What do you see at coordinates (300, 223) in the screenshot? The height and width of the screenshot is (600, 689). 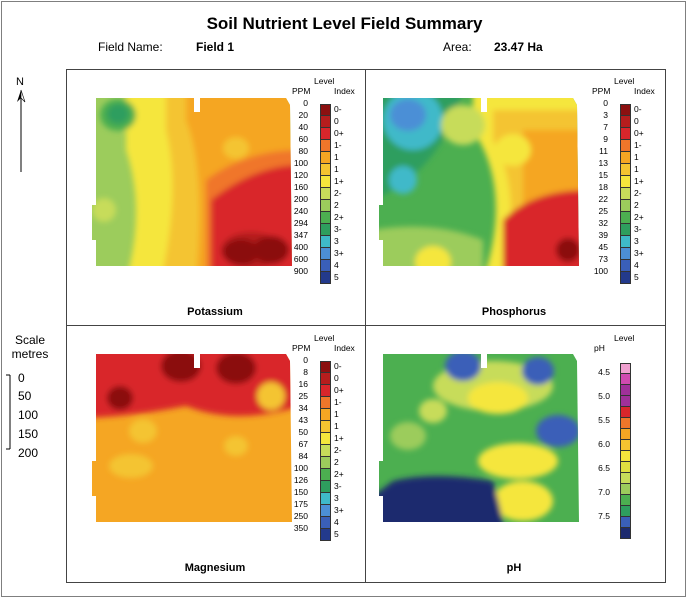 I see `legend-ppm-value: 294` at bounding box center [300, 223].